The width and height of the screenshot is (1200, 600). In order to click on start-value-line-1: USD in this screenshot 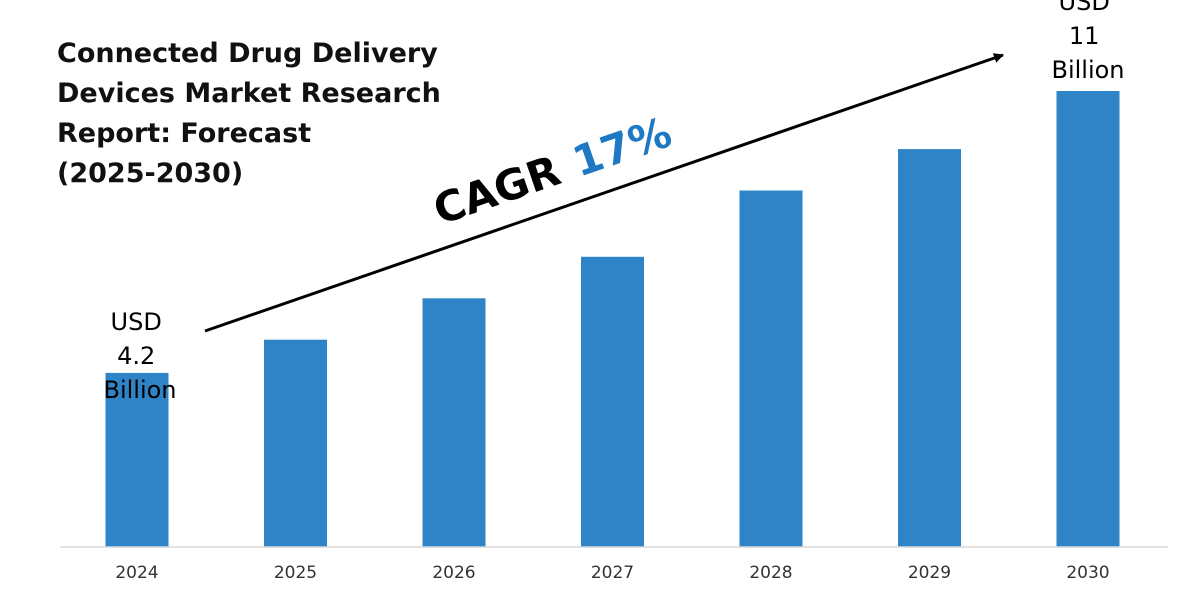, I will do `click(136, 322)`.